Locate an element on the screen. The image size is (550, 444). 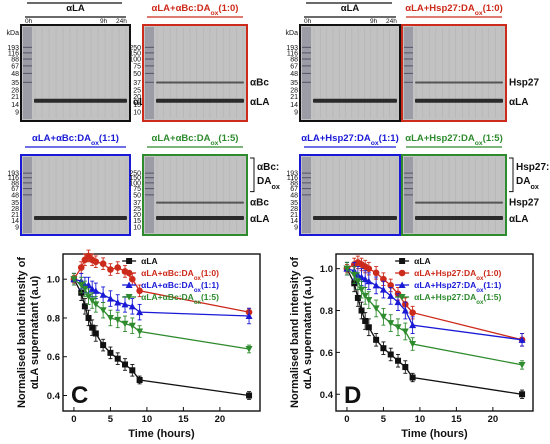
mw-marker-label: 48 is located at coordinates (15, 195).